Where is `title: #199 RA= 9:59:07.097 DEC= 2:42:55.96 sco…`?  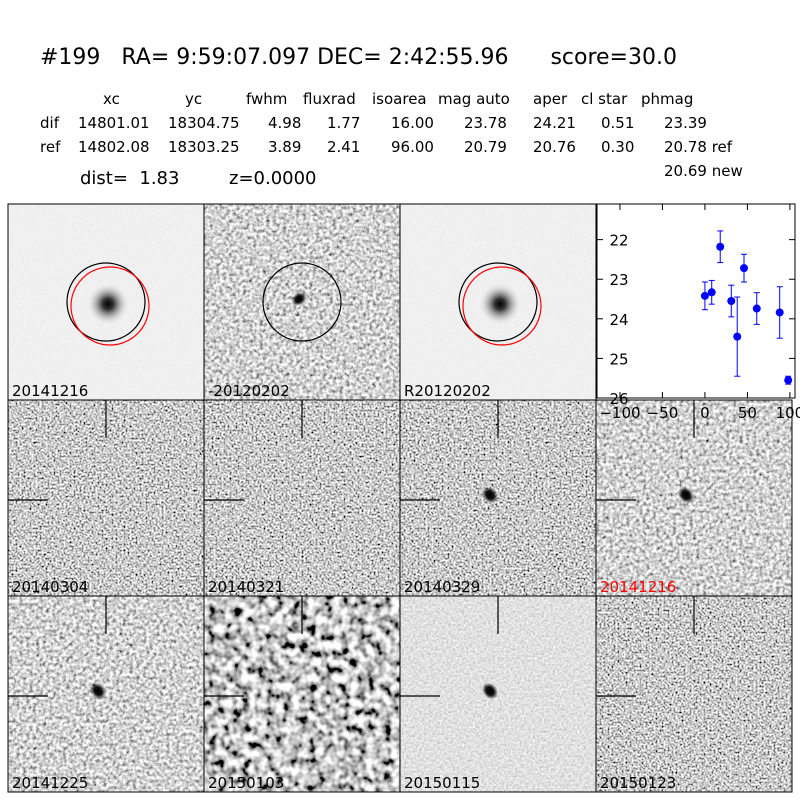
title: #199 RA= 9:59:07.097 DEC= 2:42:55.96 sco… is located at coordinates (358, 57).